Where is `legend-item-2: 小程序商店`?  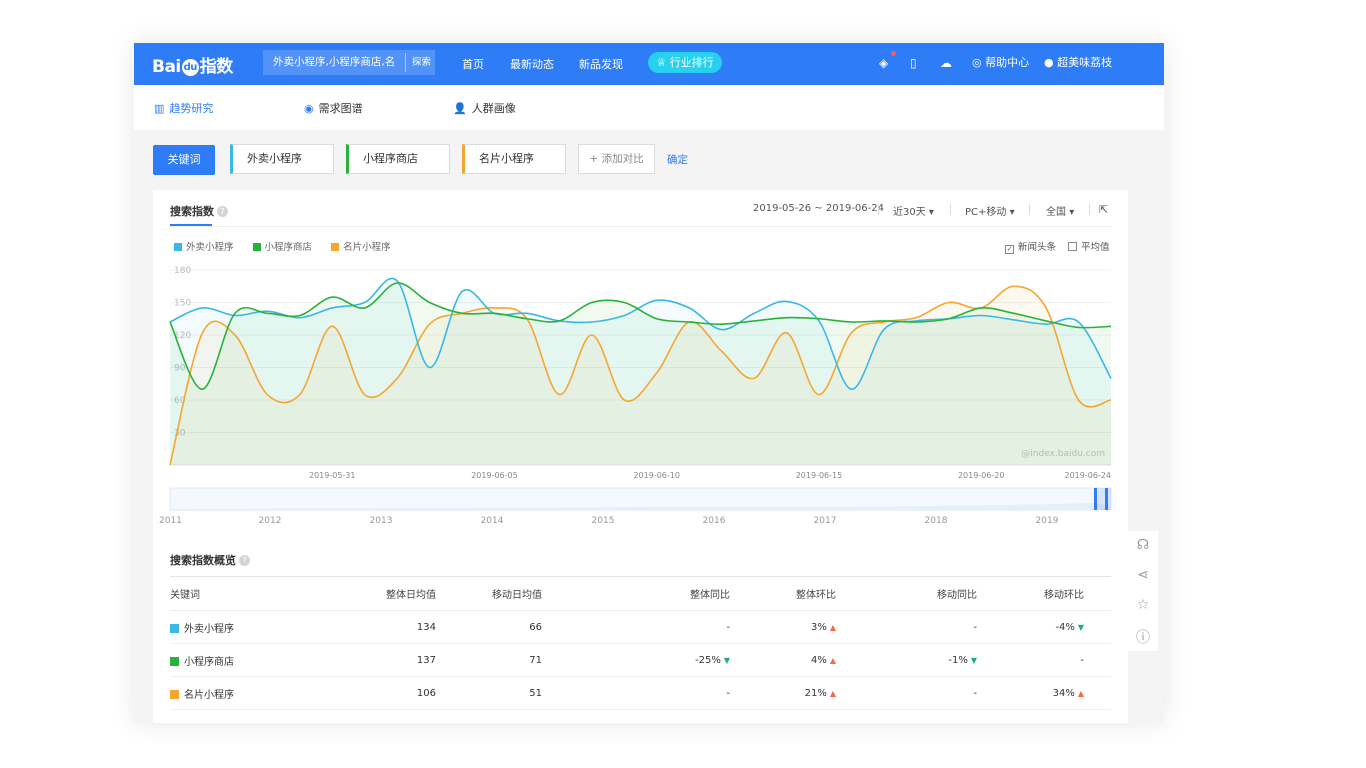
legend-item-2: 小程序商店 is located at coordinates (286, 247).